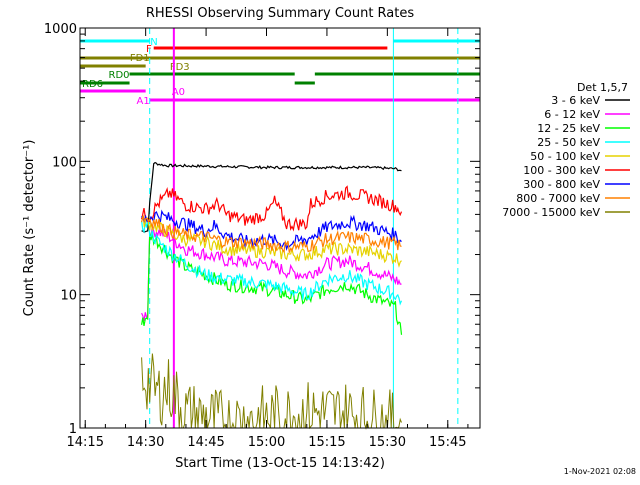  Describe the element at coordinates (142, 101) in the screenshot. I see `state-label-a1: A1` at that location.